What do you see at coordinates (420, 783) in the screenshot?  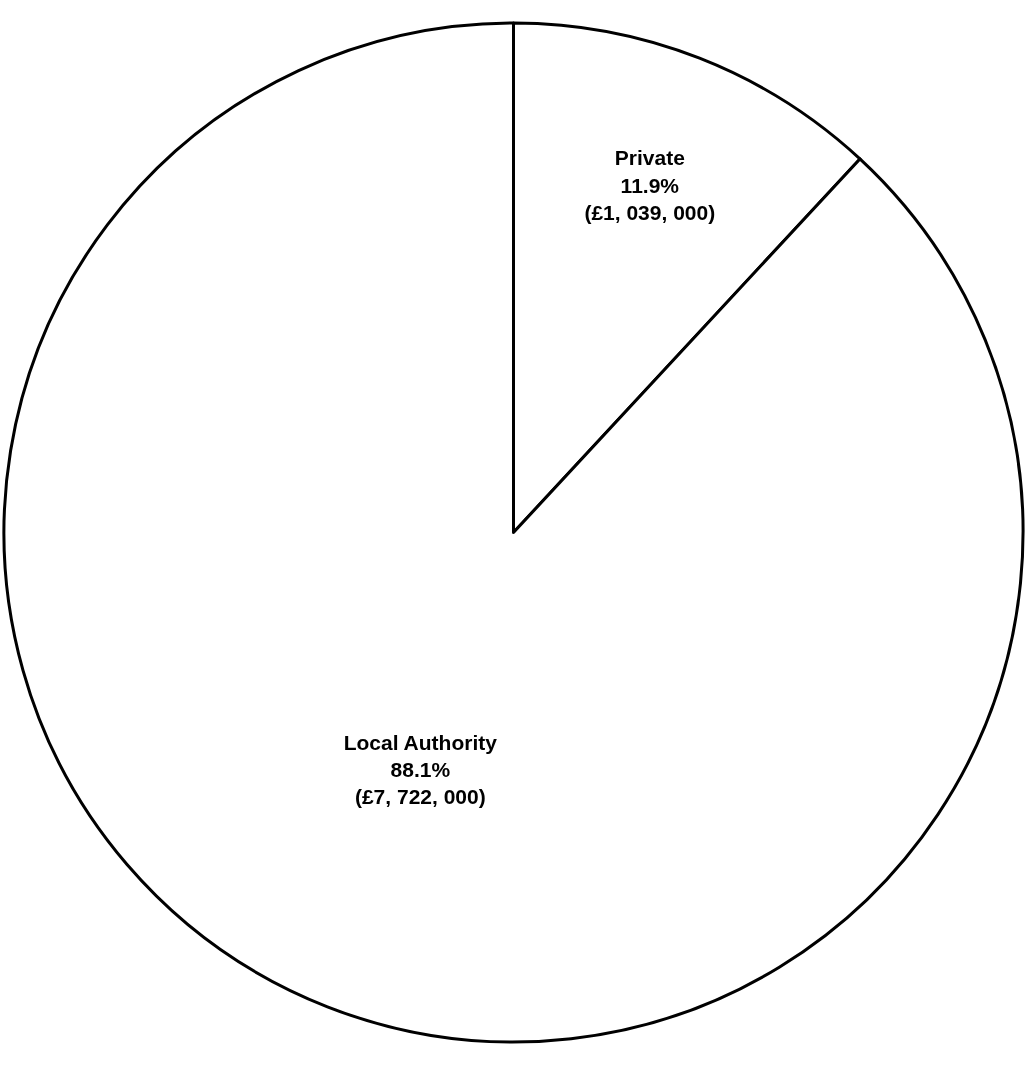 I see `data-label: 88.1% (£7, 722, 000)` at bounding box center [420, 783].